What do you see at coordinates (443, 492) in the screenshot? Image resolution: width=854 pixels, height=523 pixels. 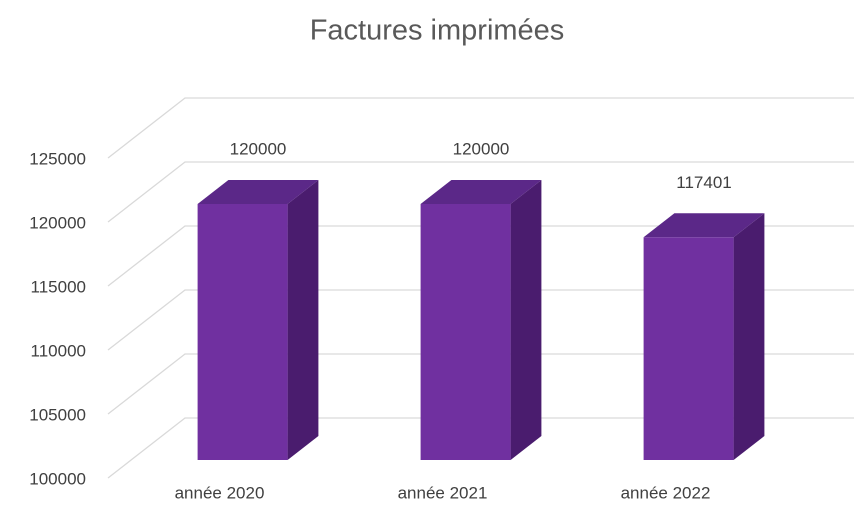 I see `x-tick-label: année 2021` at bounding box center [443, 492].